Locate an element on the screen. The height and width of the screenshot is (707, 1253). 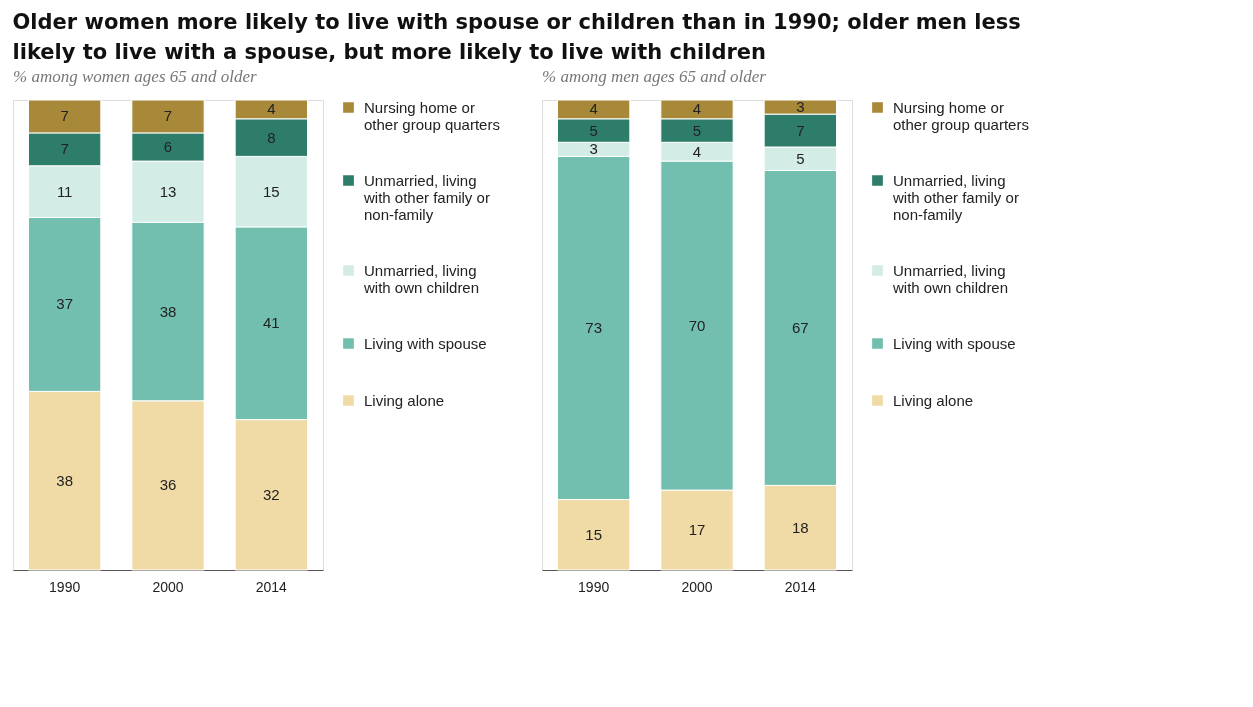
data-label: 6 is located at coordinates (168, 146).